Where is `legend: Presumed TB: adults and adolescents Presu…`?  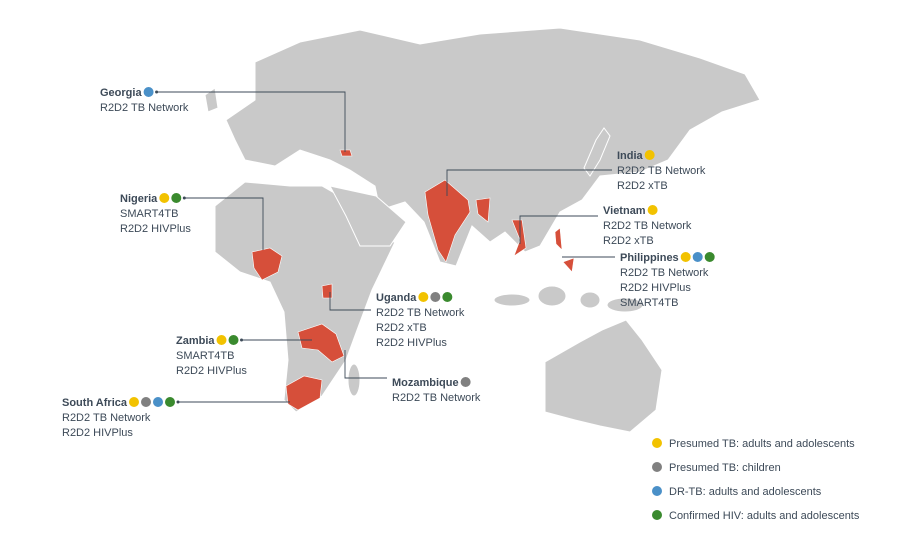 legend: Presumed TB: adults and adolescents Presu… is located at coordinates (756, 480).